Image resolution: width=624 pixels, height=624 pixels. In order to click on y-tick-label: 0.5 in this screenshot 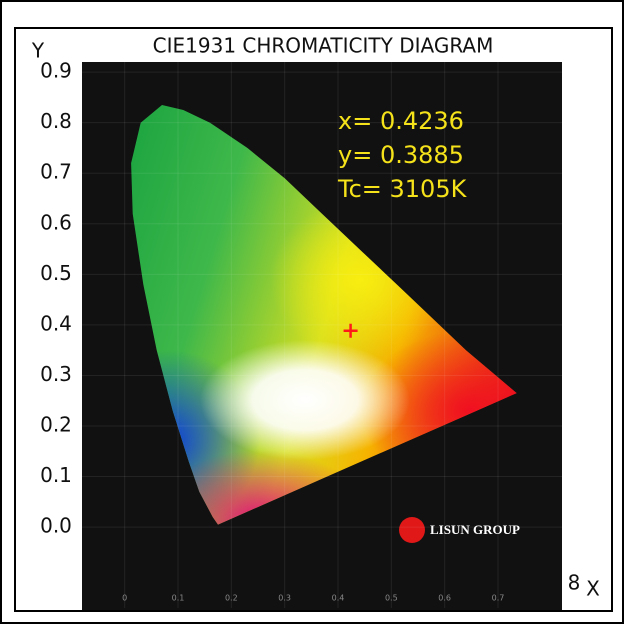, I will do `click(56, 273)`.